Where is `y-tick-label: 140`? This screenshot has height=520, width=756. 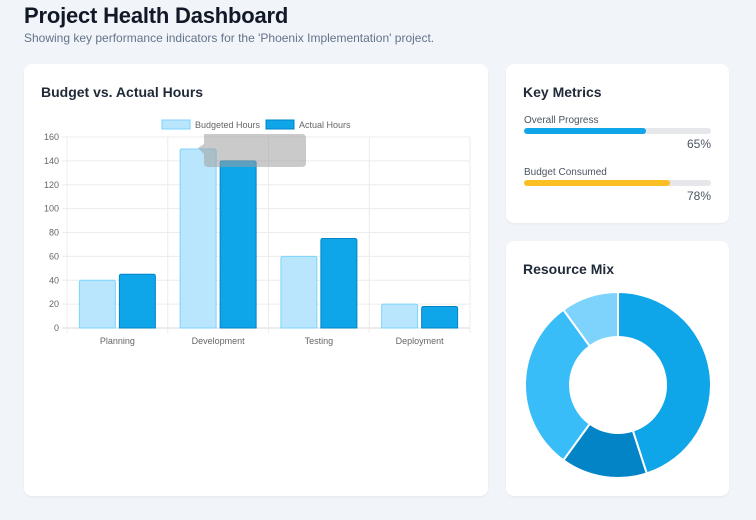
y-tick-label: 140 is located at coordinates (51, 161).